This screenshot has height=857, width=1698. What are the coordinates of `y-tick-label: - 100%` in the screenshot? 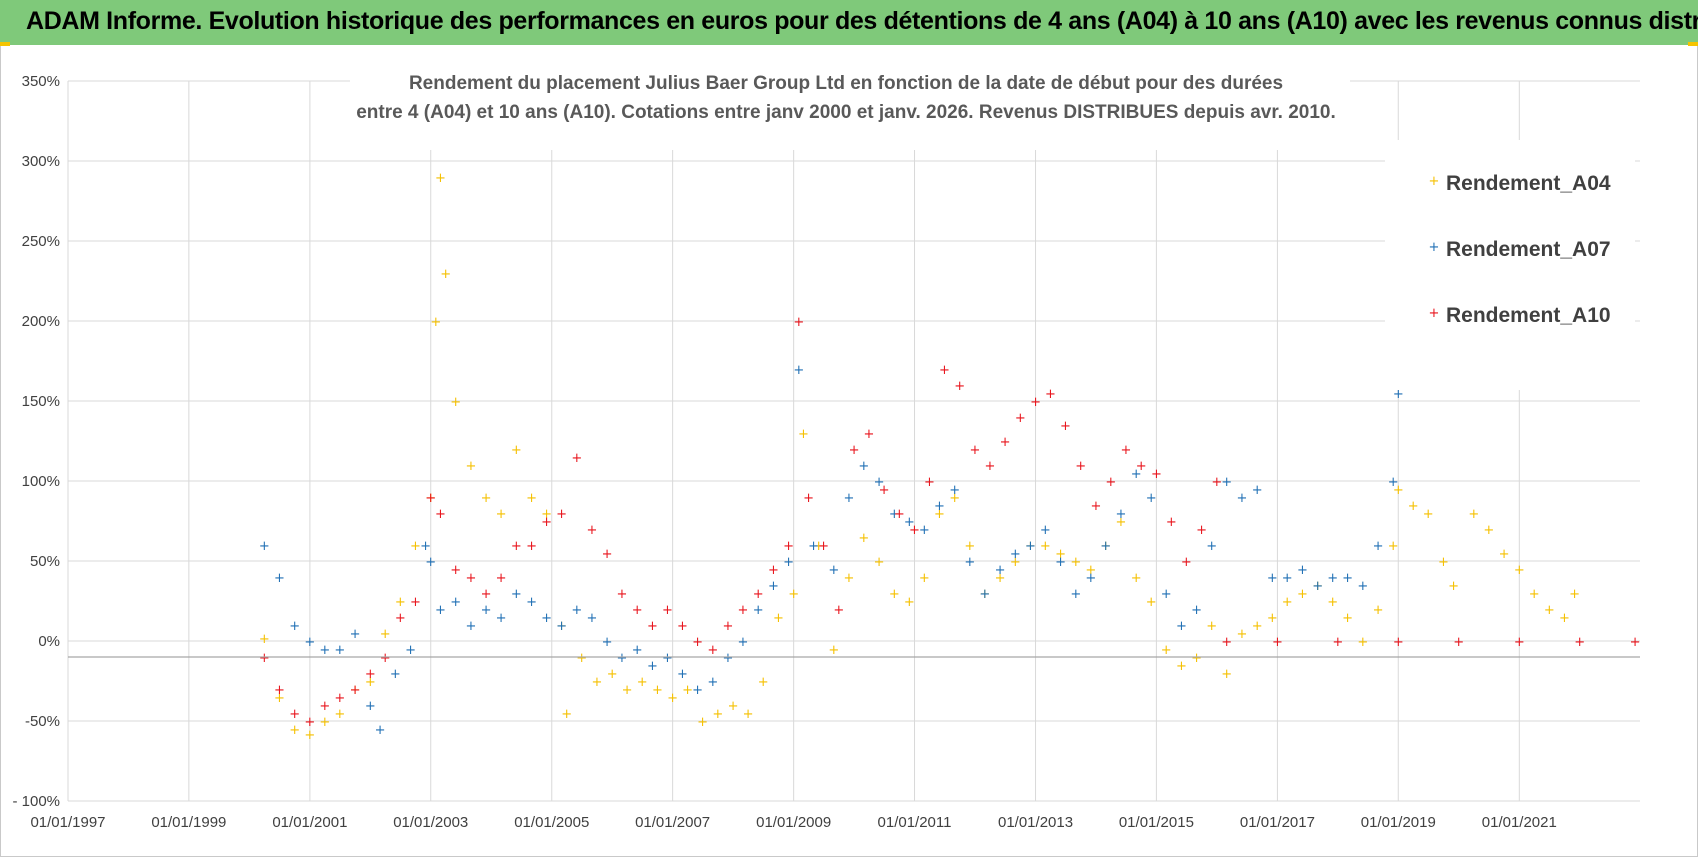 It's located at (36, 801).